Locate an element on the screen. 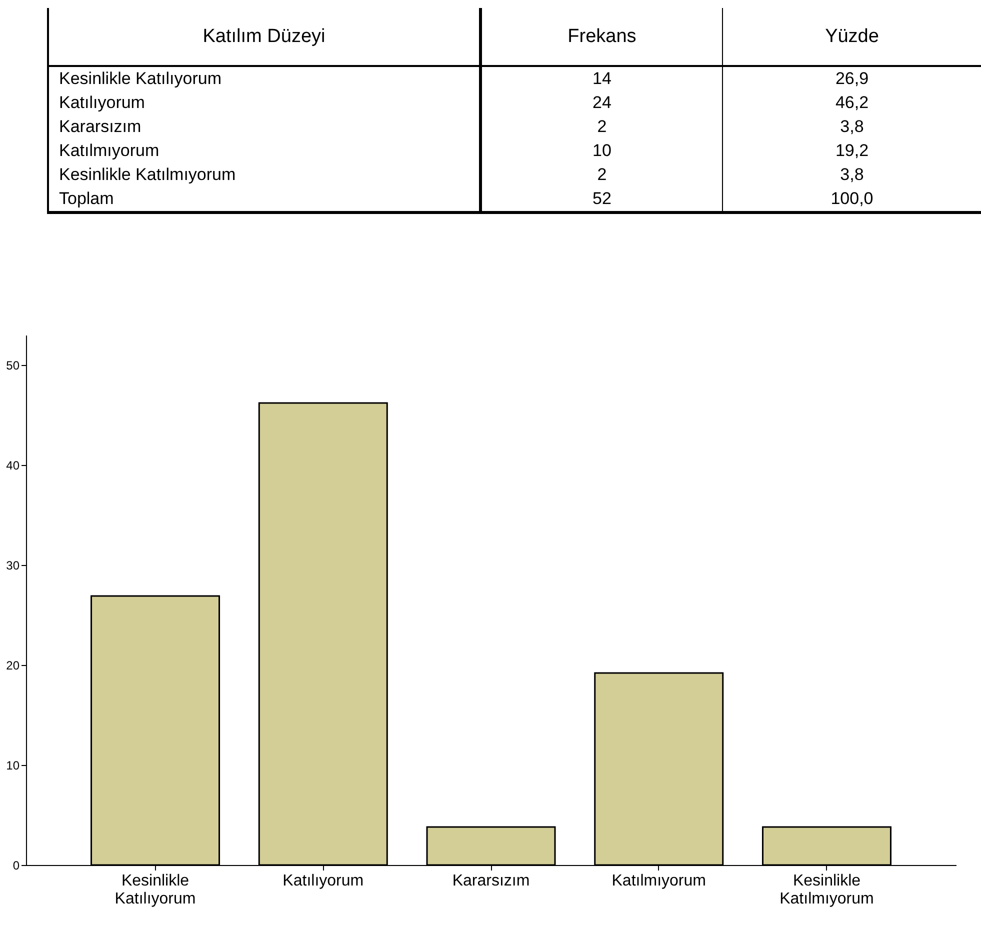  y-tick-label: 20 is located at coordinates (13, 665).